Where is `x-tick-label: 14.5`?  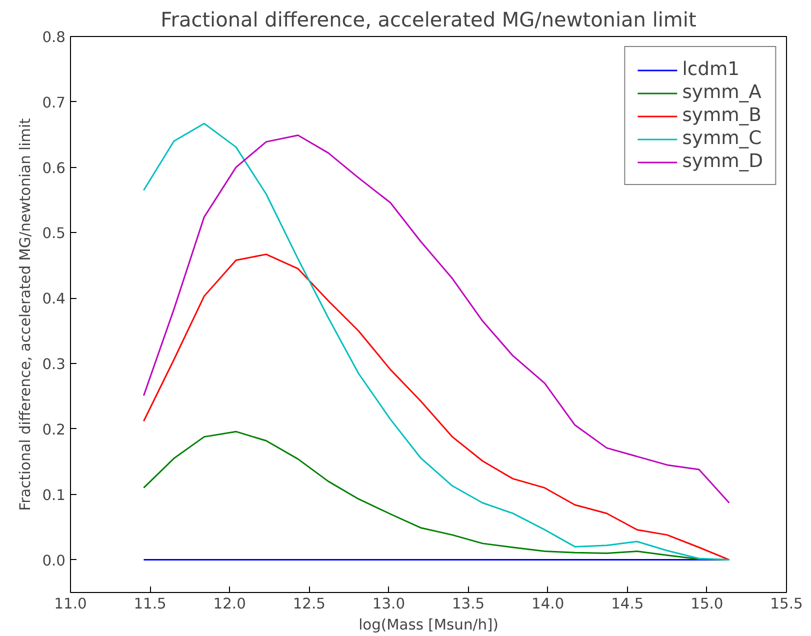 x-tick-label: 14.5 is located at coordinates (627, 604).